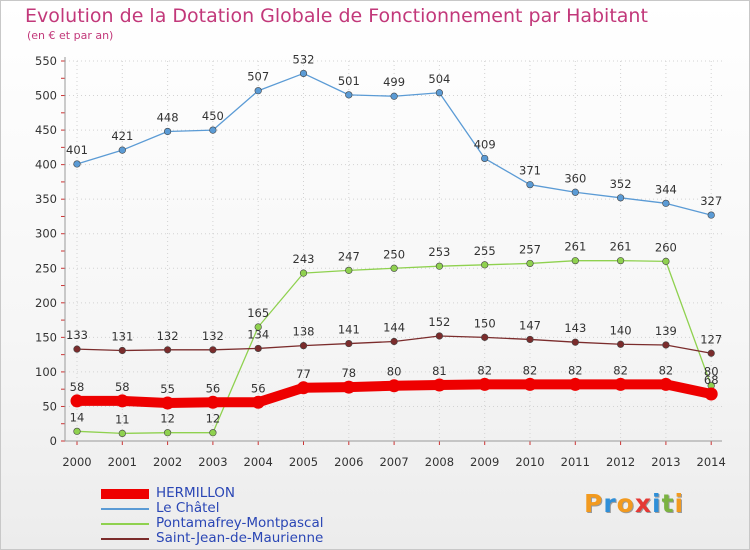  I want to click on proxiti-logo: Proxiti, so click(634, 503).